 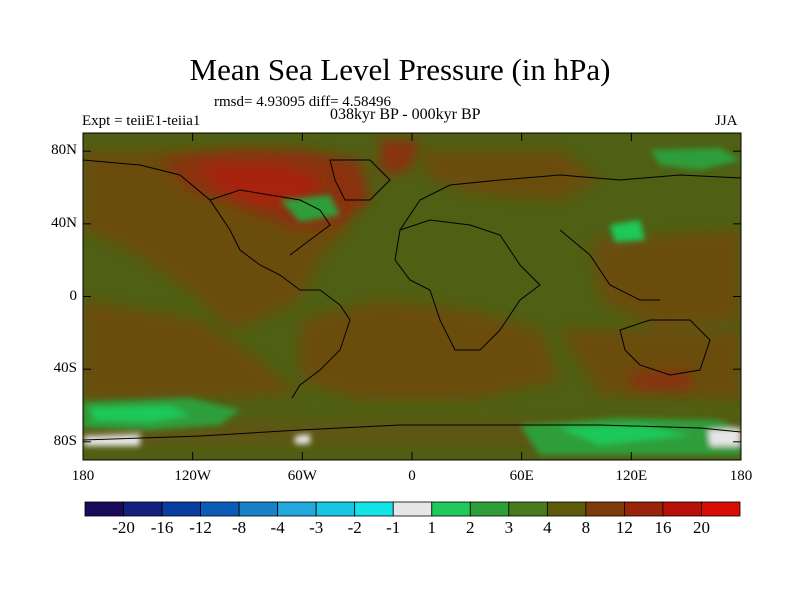 I want to click on map-title: Mean Sea Level Pressure (in hPa), so click(x=400, y=69).